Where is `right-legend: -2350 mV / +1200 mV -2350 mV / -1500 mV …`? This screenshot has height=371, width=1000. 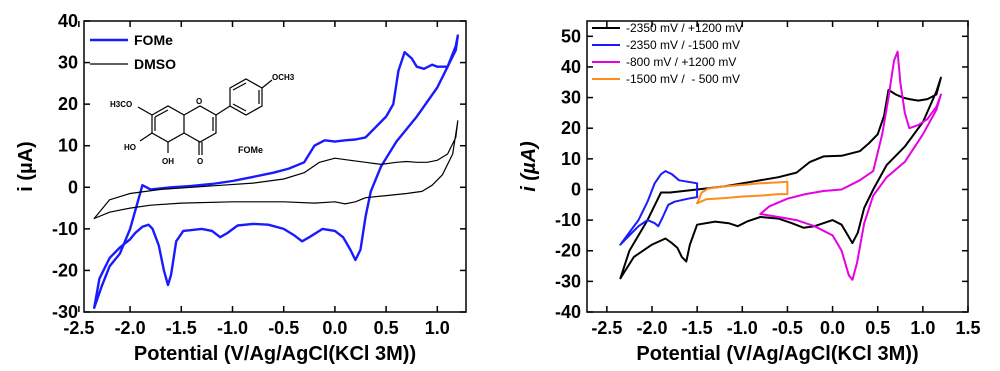 right-legend: -2350 mV / +1200 mV -2350 mV / -1500 mV … is located at coordinates (667, 53).